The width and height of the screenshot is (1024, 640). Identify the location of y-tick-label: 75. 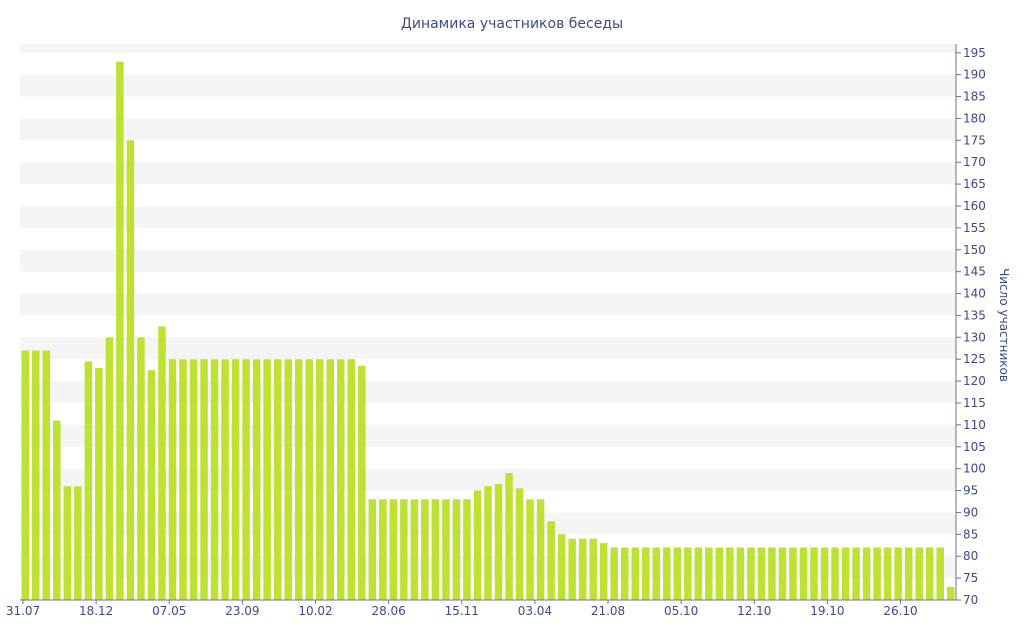
(970, 578).